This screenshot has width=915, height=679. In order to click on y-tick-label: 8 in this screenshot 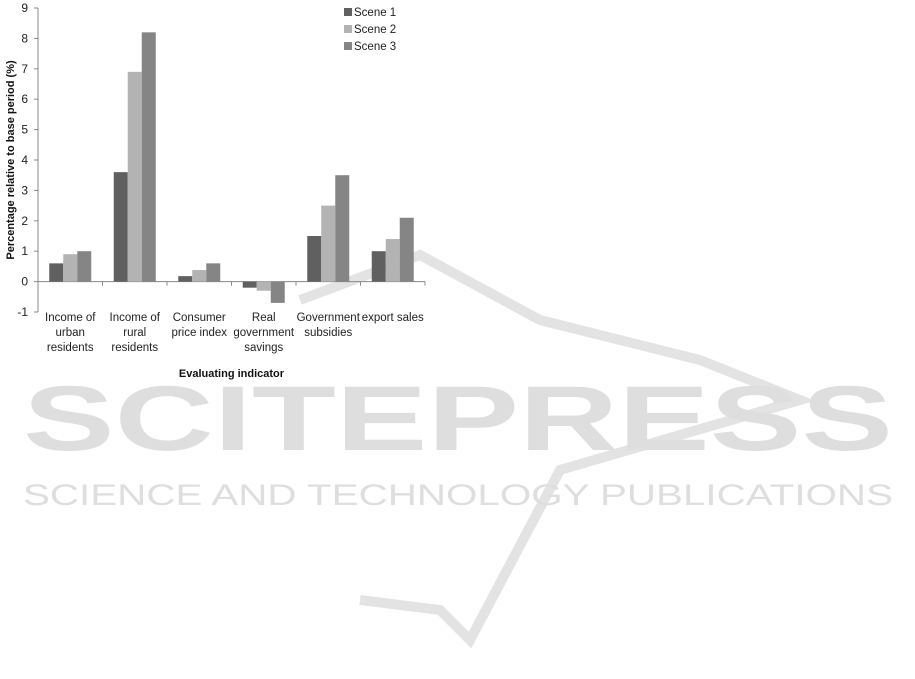, I will do `click(24, 38)`.